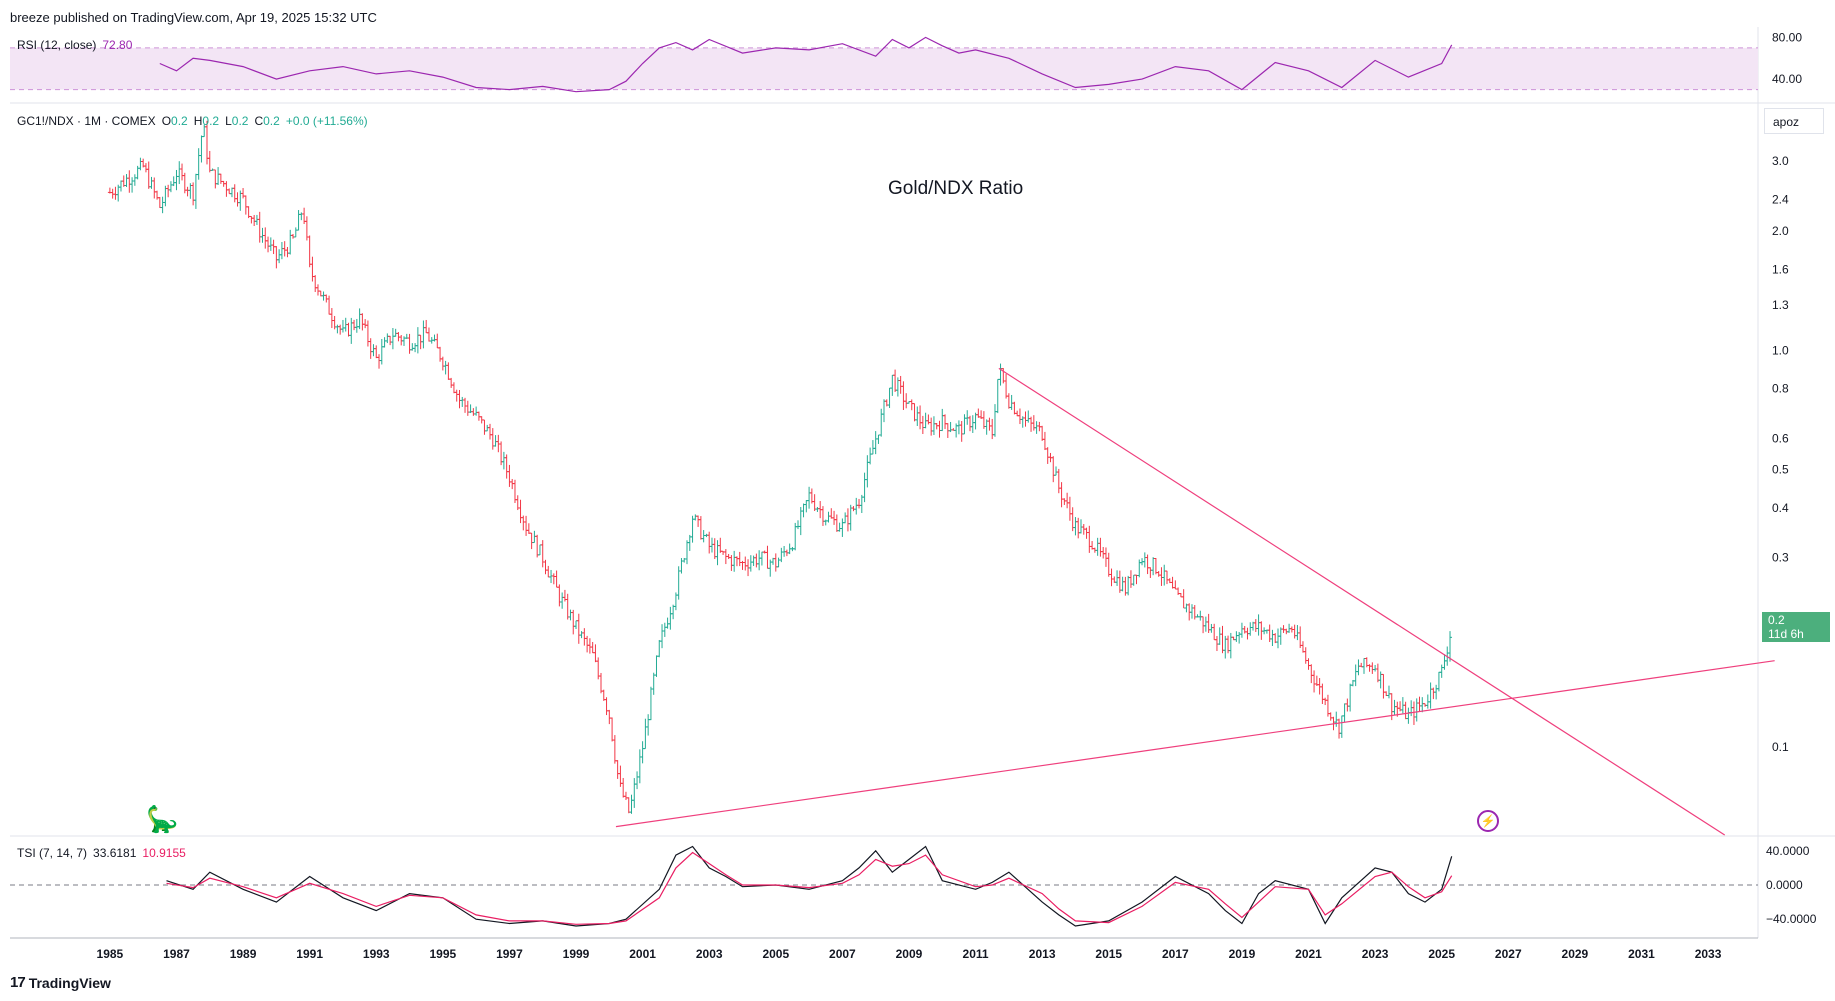  What do you see at coordinates (1780, 747) in the screenshot?
I see `price-tick-label: 0.1` at bounding box center [1780, 747].